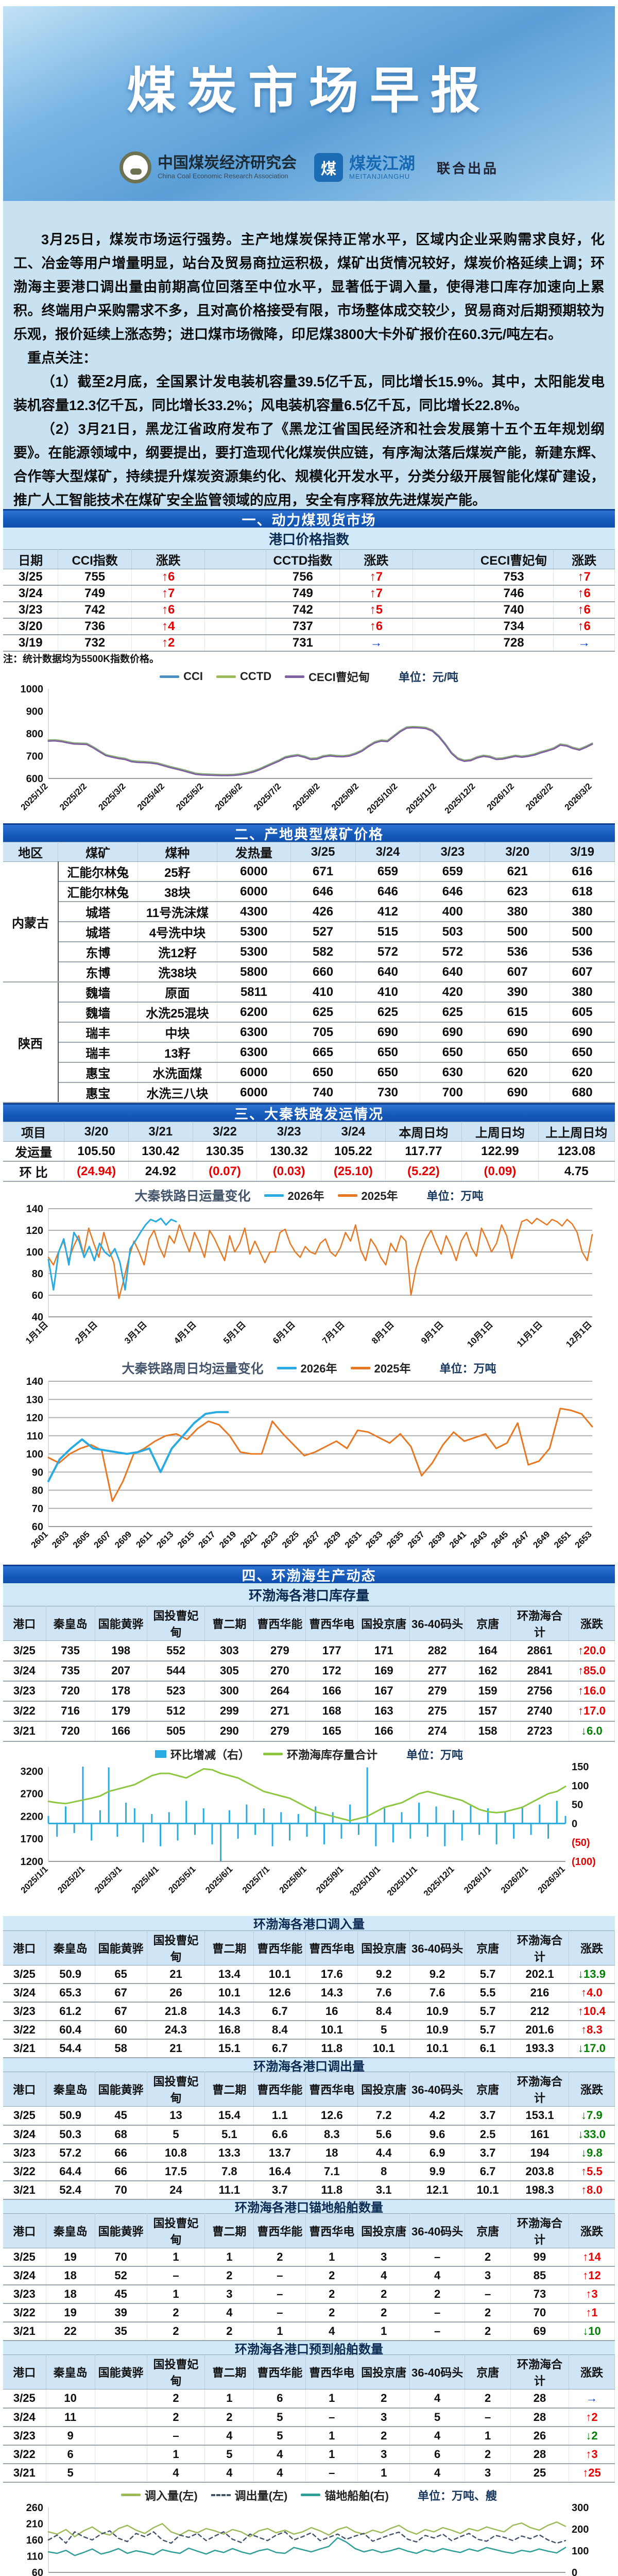  Describe the element at coordinates (284, 1332) in the screenshot. I see `svg-text: 6月1日` at that location.